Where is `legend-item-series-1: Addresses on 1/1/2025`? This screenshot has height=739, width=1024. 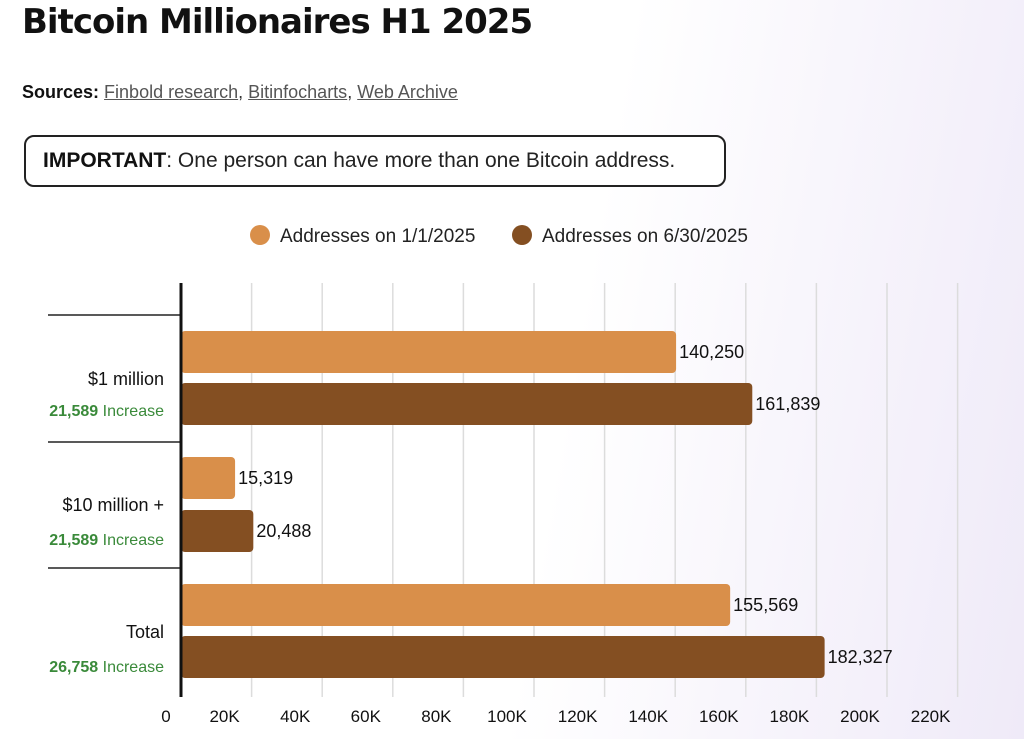
legend-item-series-1: Addresses on 1/1/2025 is located at coordinates (362, 236).